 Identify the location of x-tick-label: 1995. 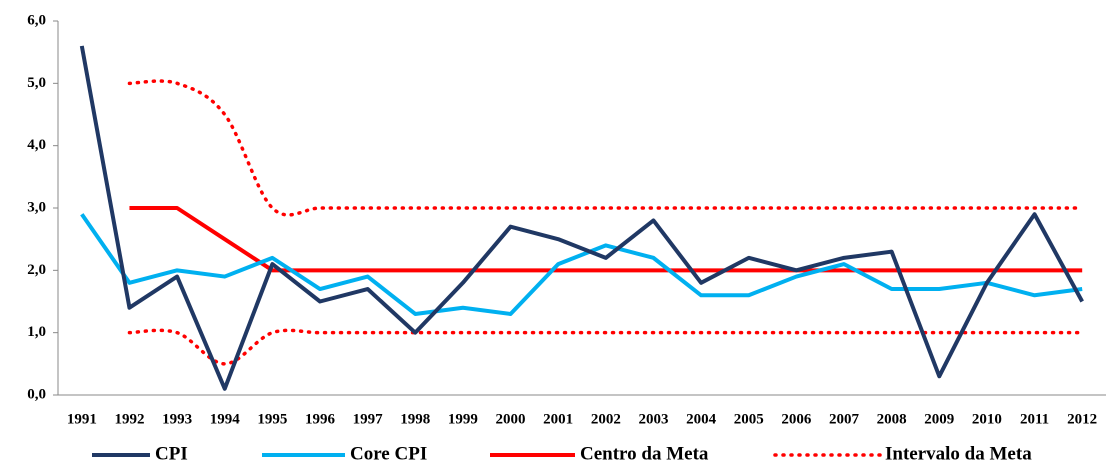
(272, 419).